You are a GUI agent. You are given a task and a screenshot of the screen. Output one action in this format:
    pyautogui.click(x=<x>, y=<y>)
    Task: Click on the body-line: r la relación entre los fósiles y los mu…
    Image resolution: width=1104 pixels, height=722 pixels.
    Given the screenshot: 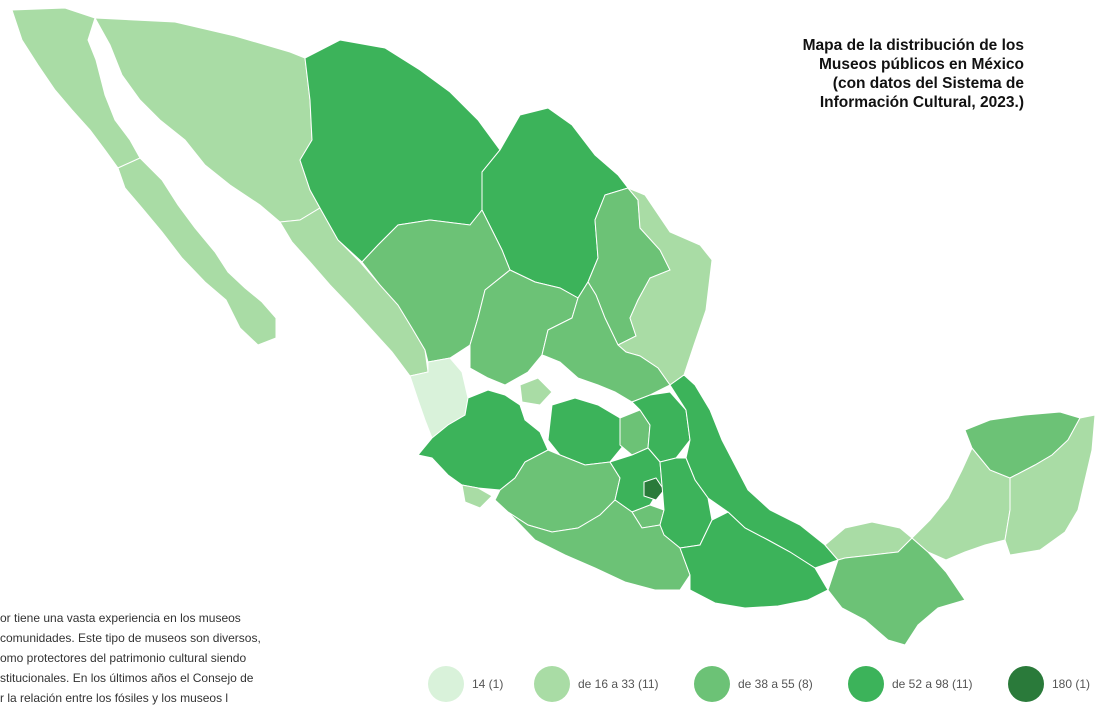 What is the action you would take?
    pyautogui.click(x=114, y=698)
    